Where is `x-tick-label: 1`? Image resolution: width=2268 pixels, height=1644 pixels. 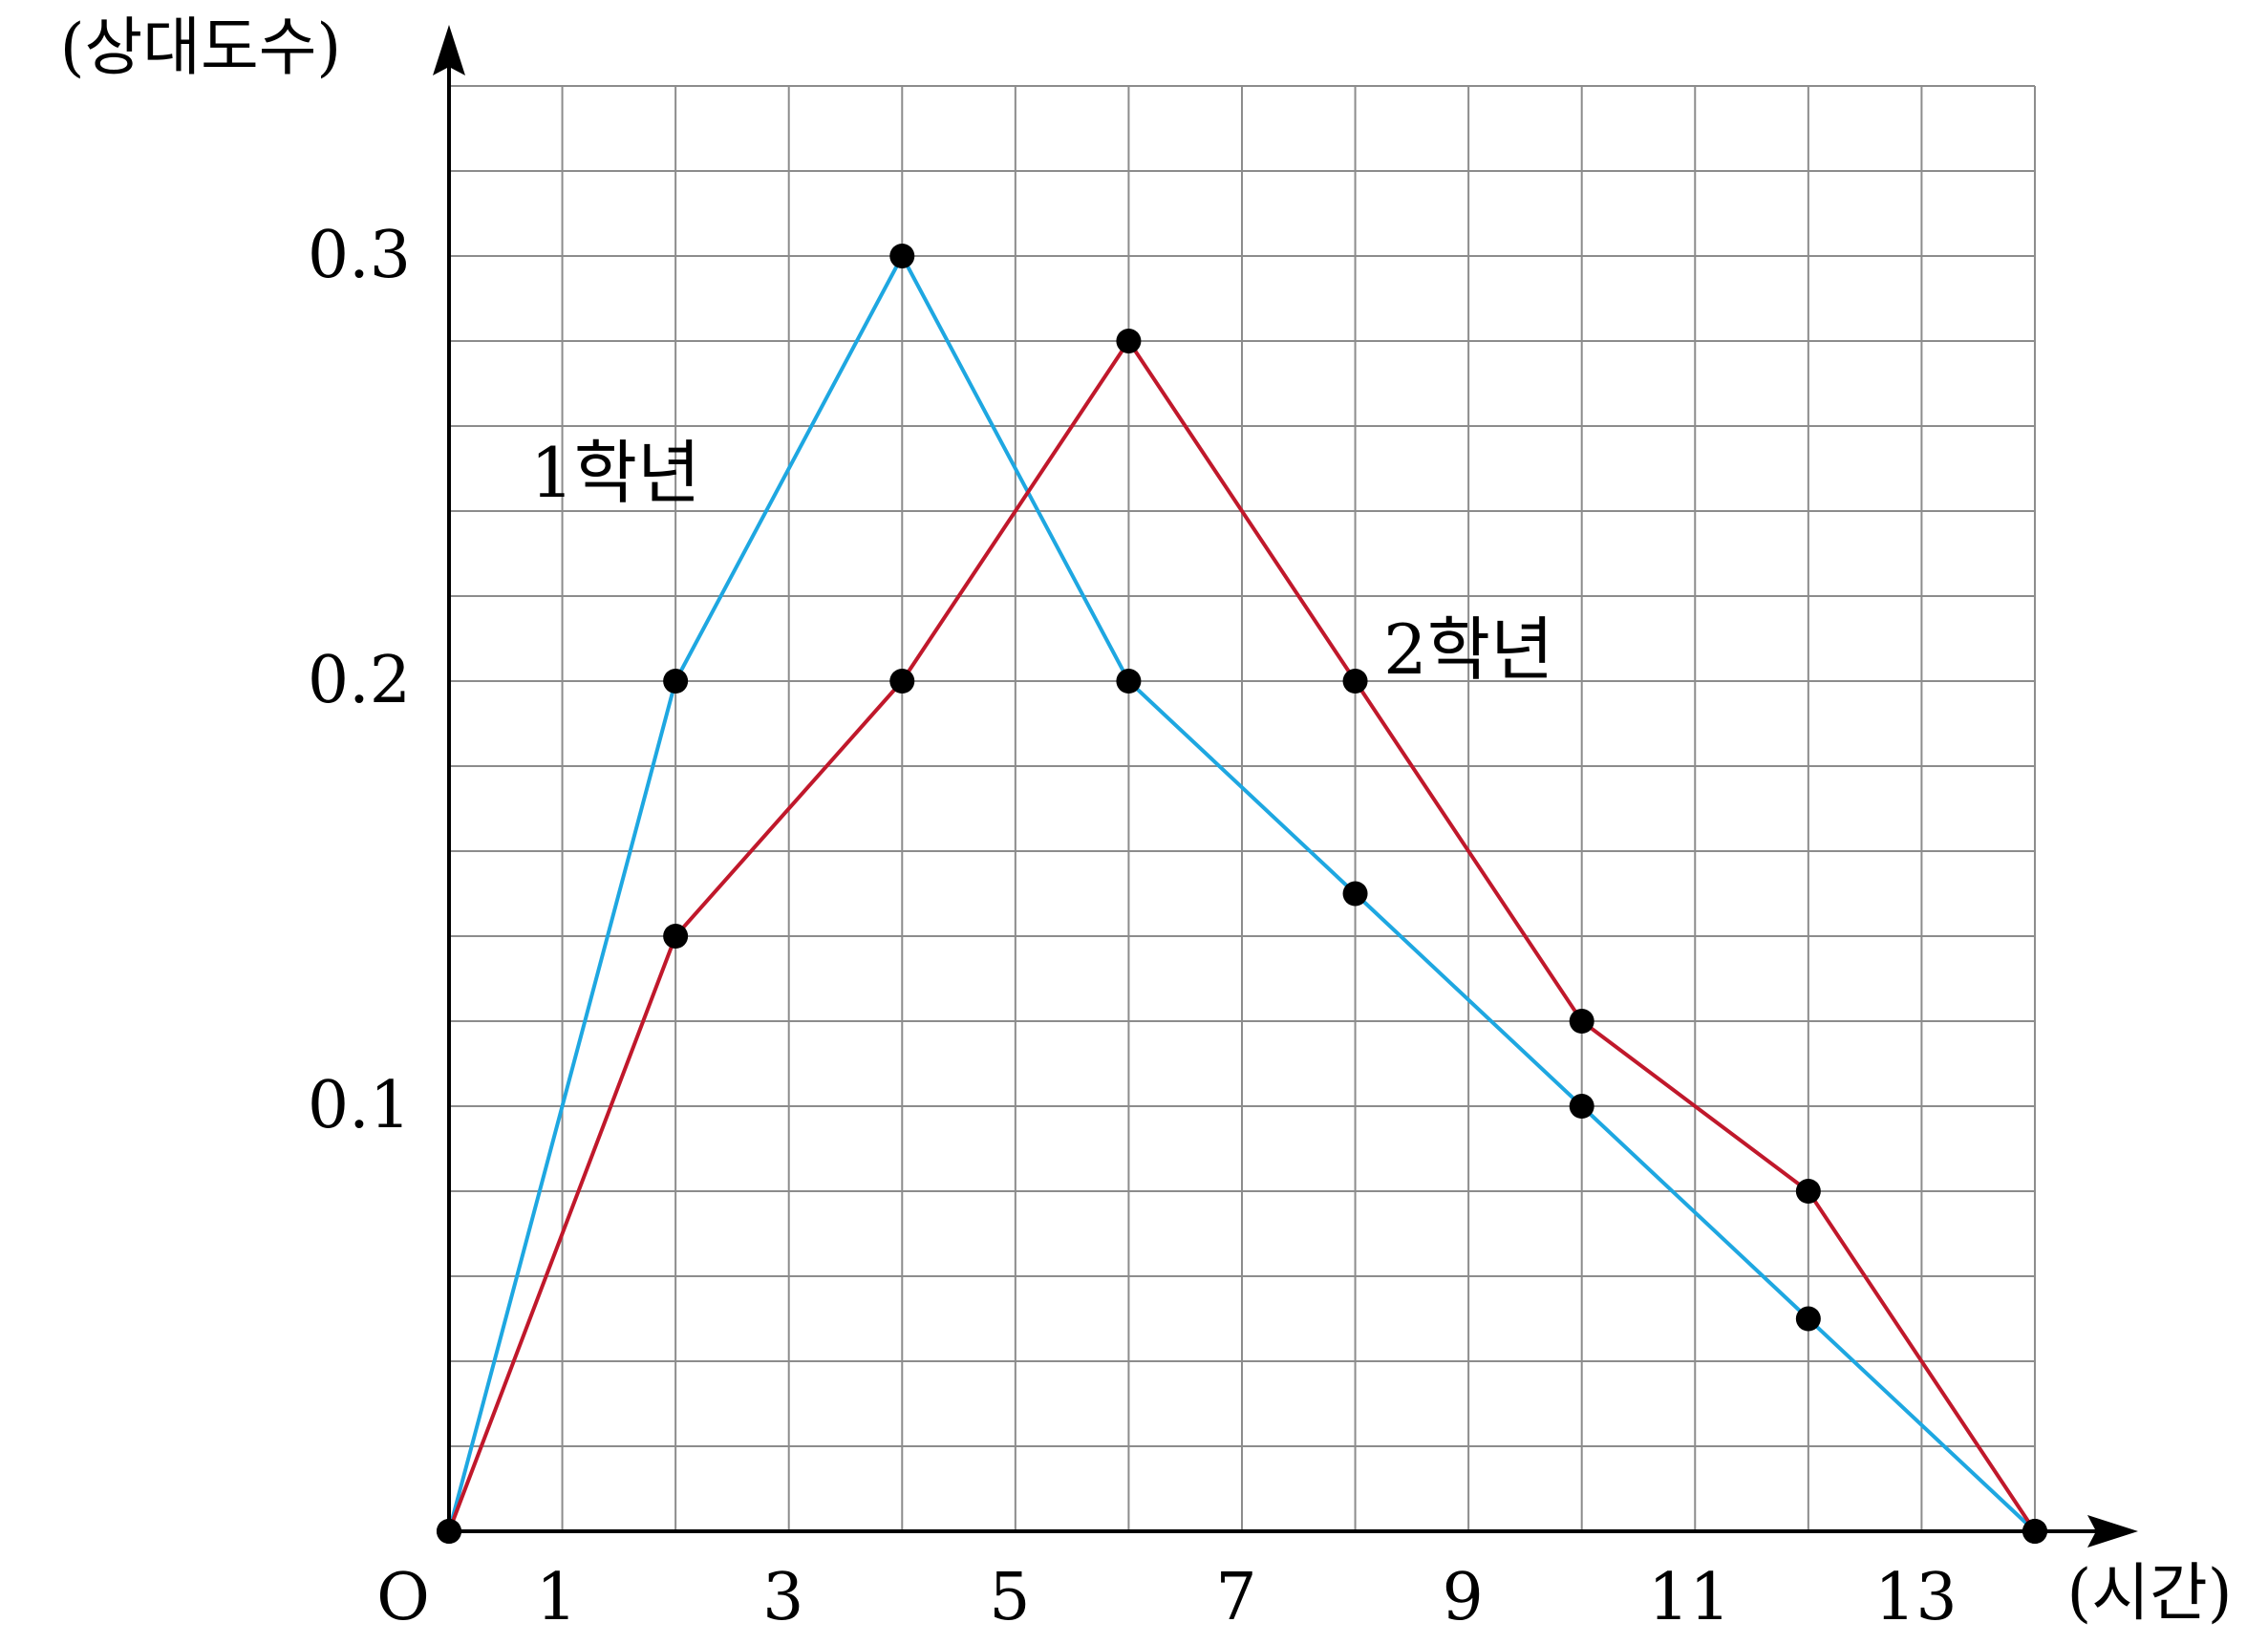 x-tick-label: 1 is located at coordinates (557, 1598).